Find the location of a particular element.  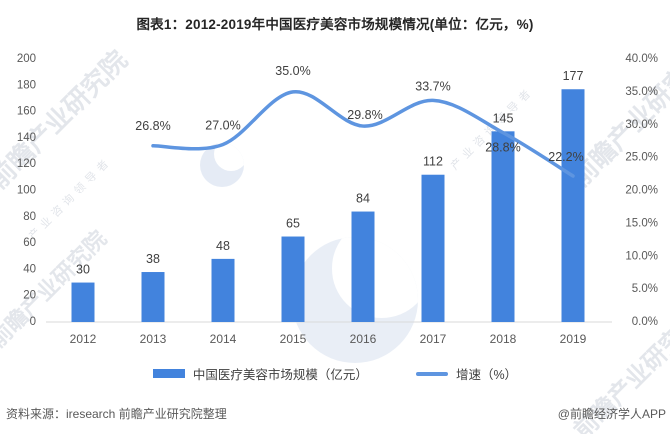

line-value-label: 33.7% is located at coordinates (432, 86).